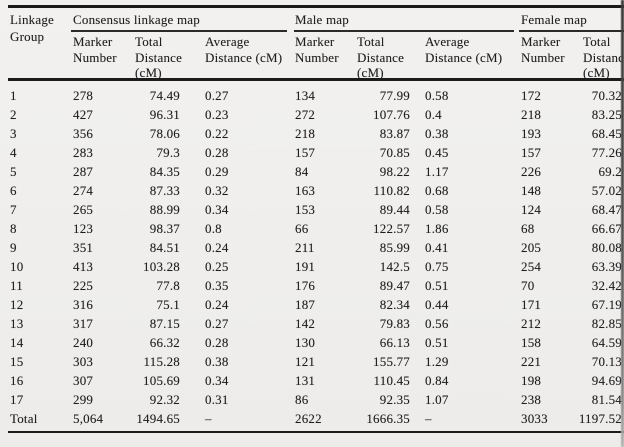 The width and height of the screenshot is (624, 447). I want to click on cell-female-total-distance: 66.67, so click(606, 228).